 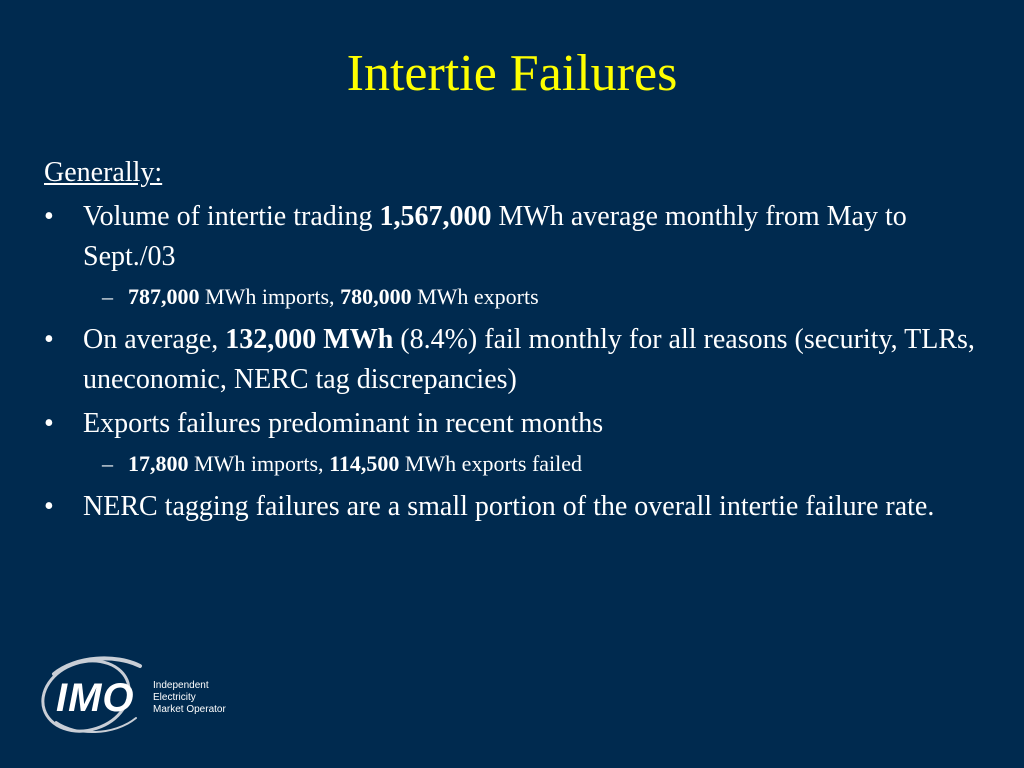 I want to click on bullet-text: On average,, so click(x=154, y=339).